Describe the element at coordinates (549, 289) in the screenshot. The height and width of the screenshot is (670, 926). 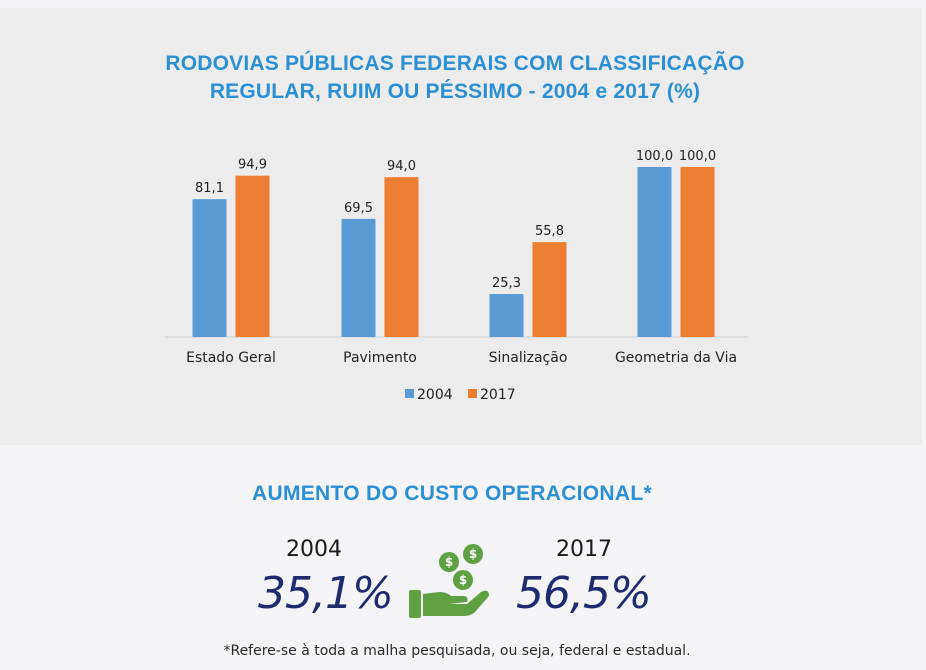
I see `bar-2017-sinaliza-o` at that location.